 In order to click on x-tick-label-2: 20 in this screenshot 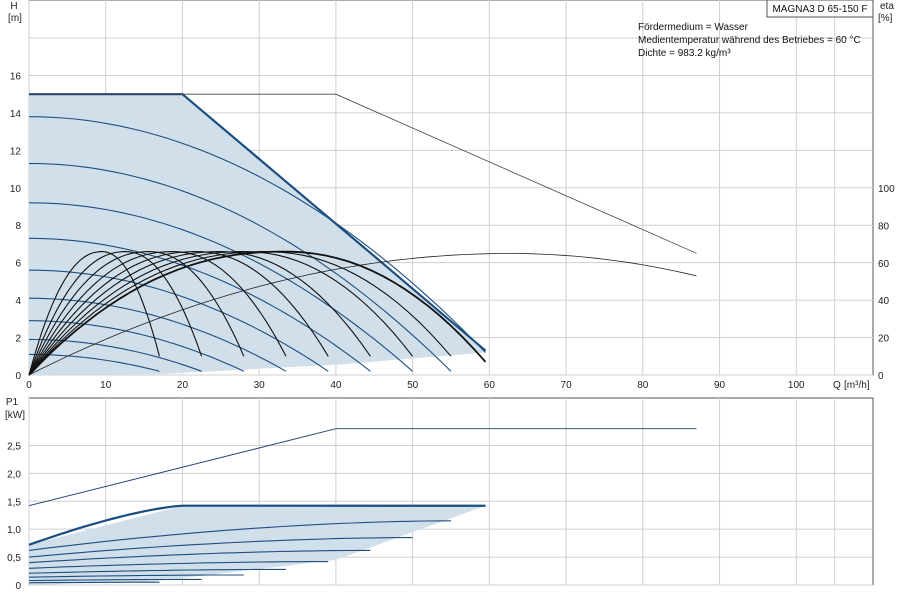, I will do `click(183, 385)`.